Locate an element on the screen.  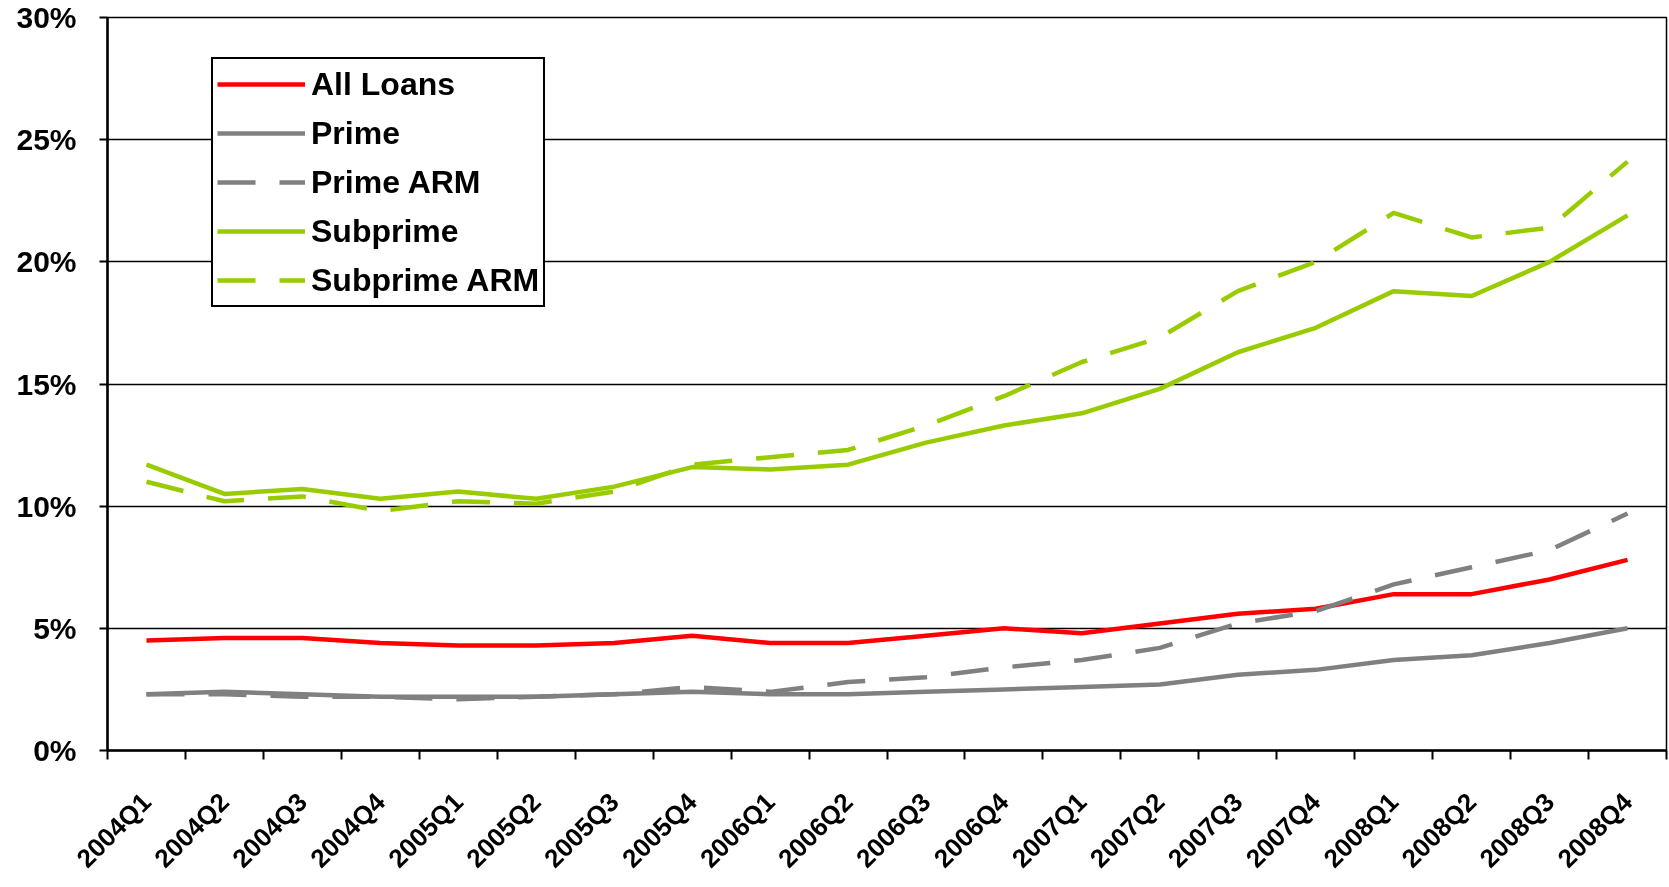
y-tick-label: 30% is located at coordinates (46, 17).